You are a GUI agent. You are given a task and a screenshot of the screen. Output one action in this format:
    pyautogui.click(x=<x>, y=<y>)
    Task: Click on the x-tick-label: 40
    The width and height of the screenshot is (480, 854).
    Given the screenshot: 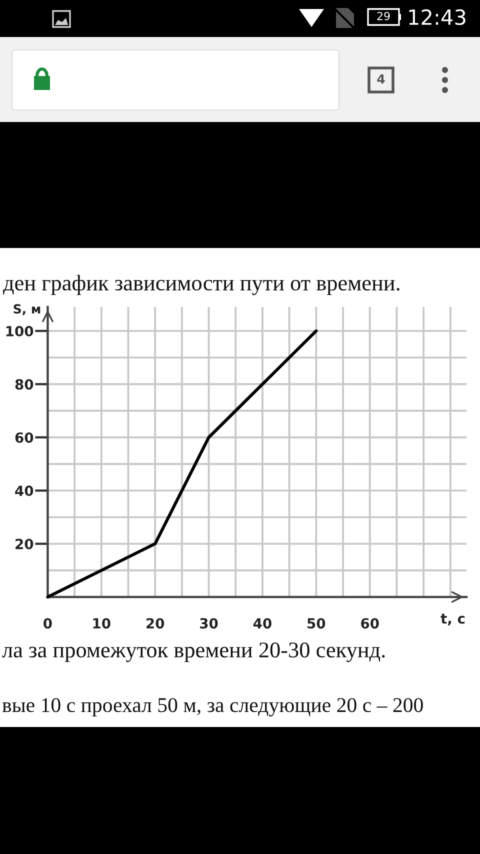 What is the action you would take?
    pyautogui.click(x=262, y=623)
    